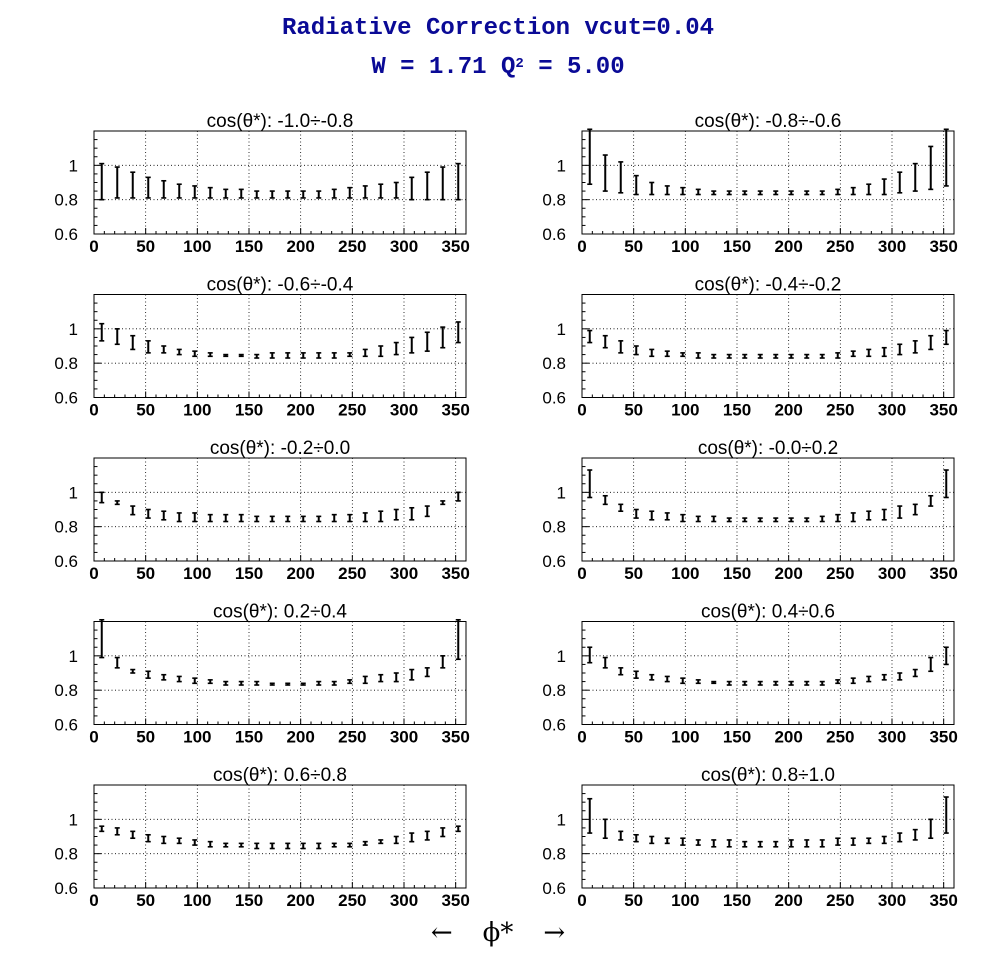 This screenshot has height=972, width=996. Describe the element at coordinates (300, 900) in the screenshot. I see `x-tick-label: 200` at that location.